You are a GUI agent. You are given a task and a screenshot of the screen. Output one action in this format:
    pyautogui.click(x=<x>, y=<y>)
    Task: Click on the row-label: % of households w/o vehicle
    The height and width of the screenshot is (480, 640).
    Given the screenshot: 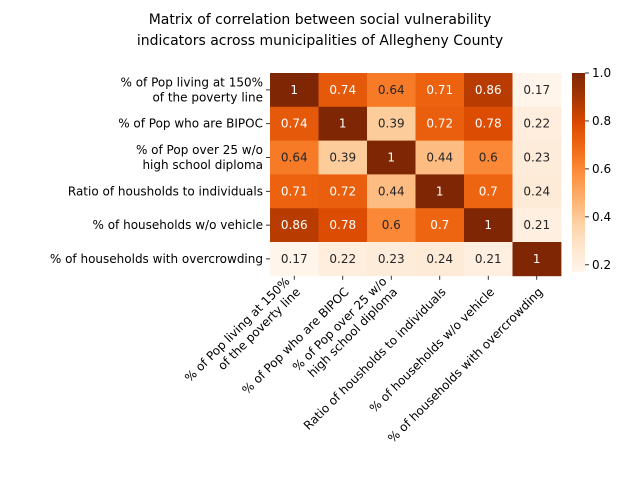 What is the action you would take?
    pyautogui.click(x=177, y=225)
    